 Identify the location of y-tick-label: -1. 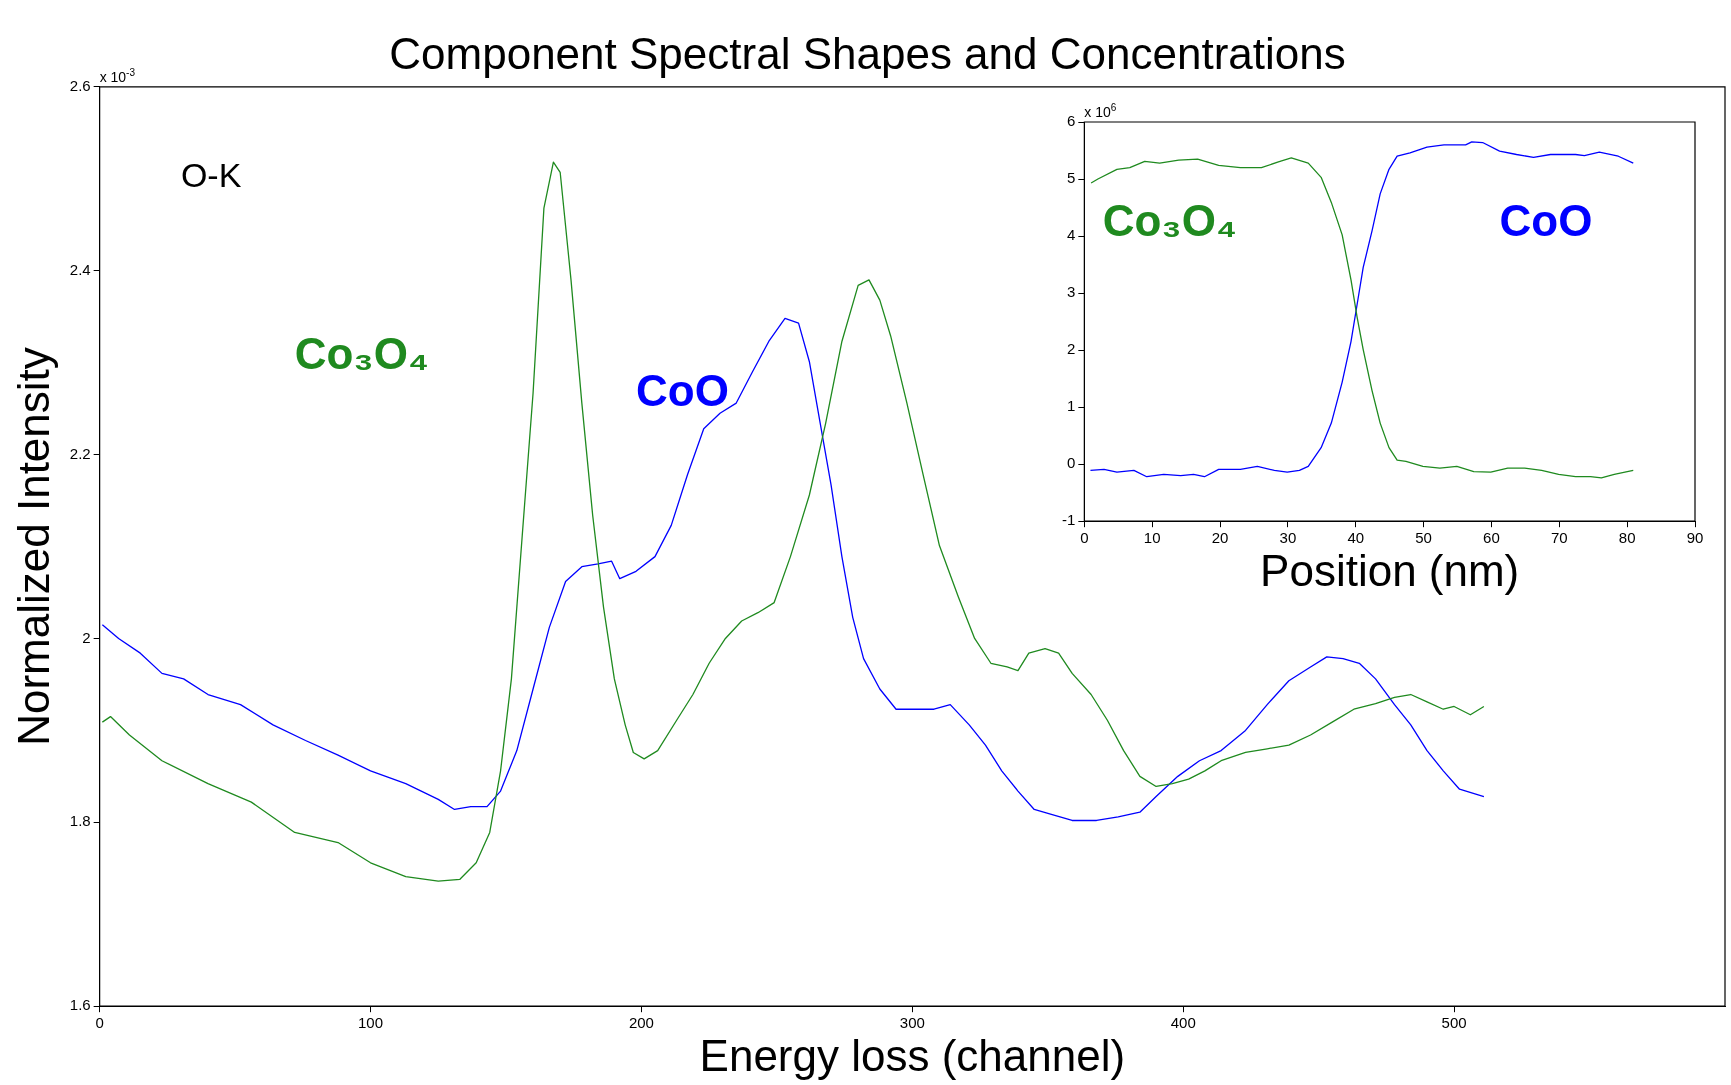
(1068, 520).